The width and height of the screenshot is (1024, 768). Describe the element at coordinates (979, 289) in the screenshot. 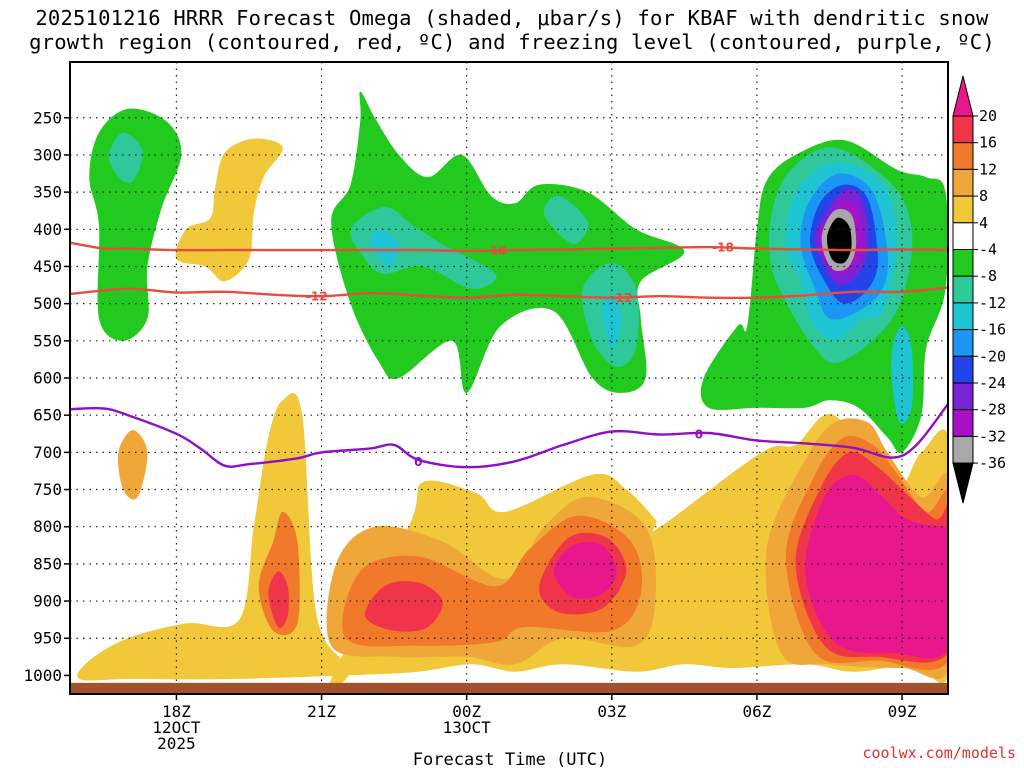

I see `colorbar: 20 16 12 8 4 -4 -8 -12 -16 -20 -24 -28 -32 -36` at that location.